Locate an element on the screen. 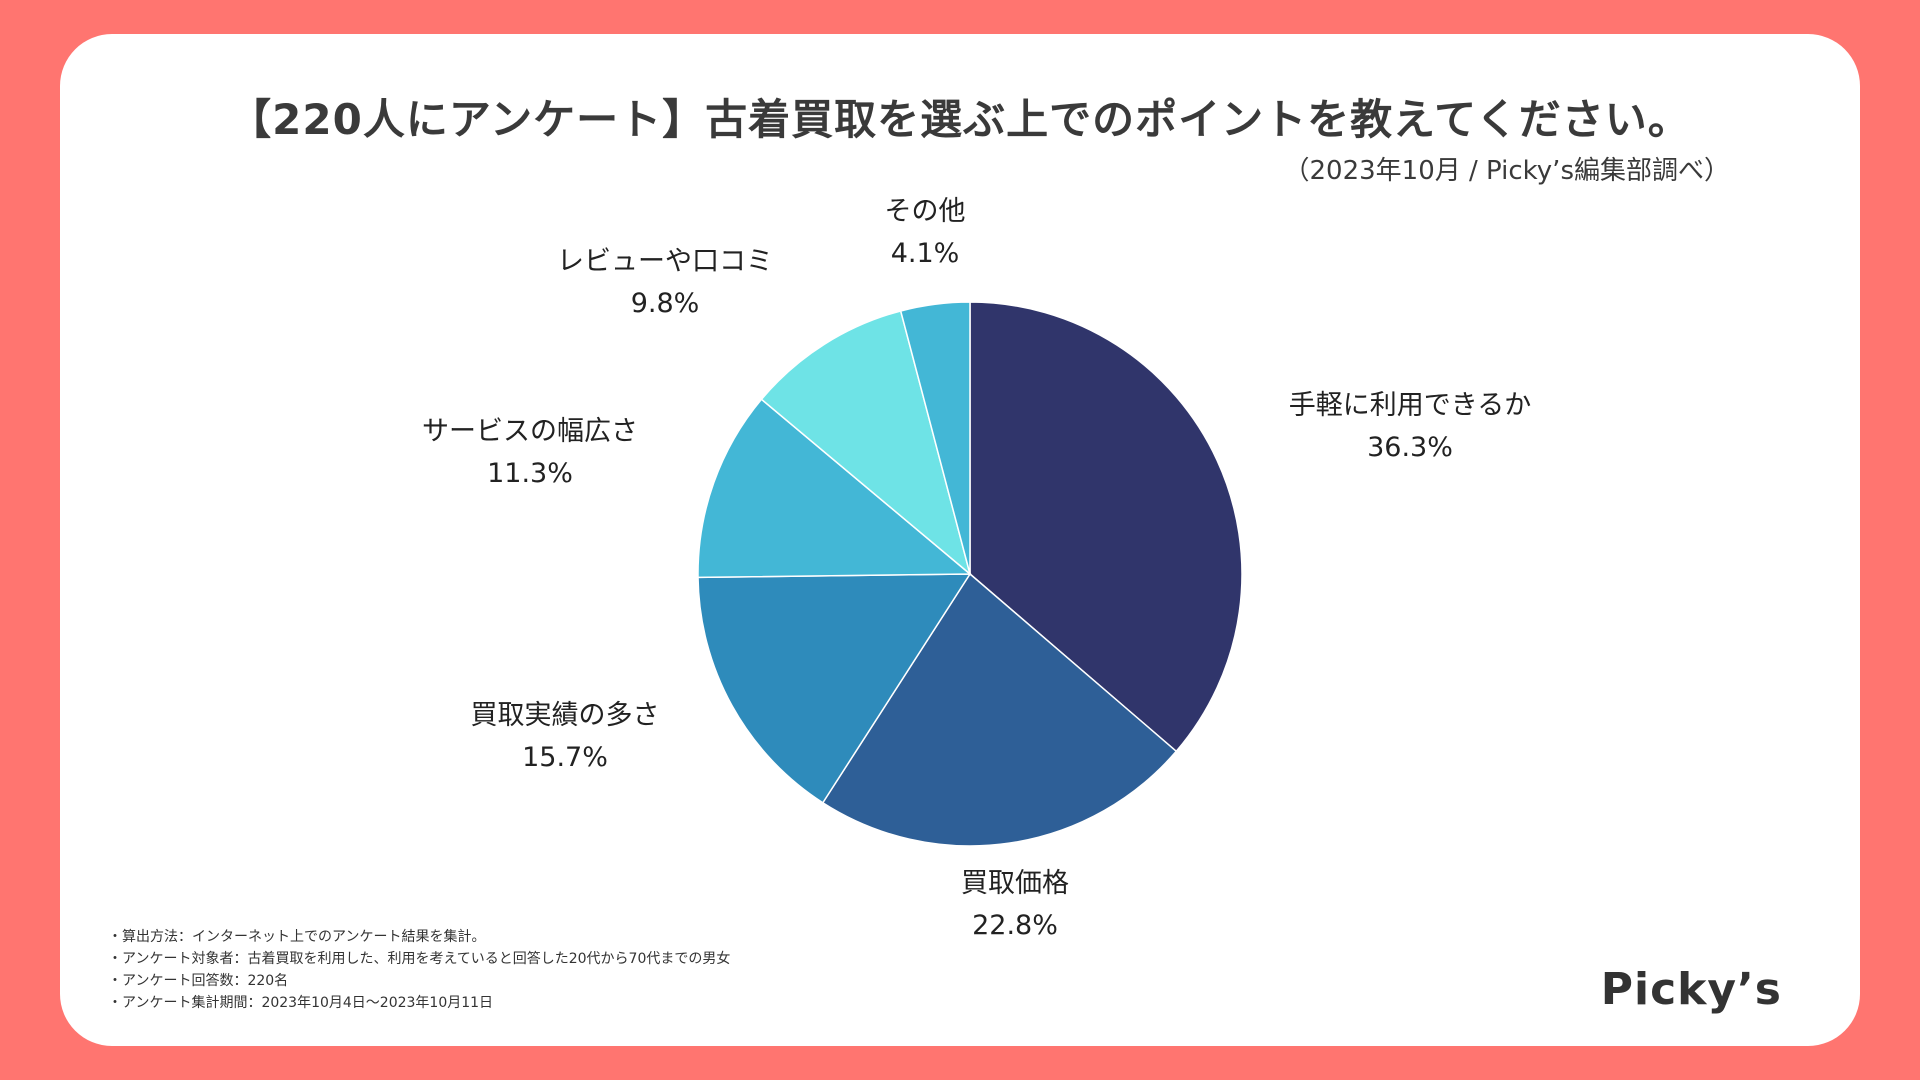 This screenshot has width=1920, height=1080. slice-label-2: 買取価格 is located at coordinates (1015, 883).